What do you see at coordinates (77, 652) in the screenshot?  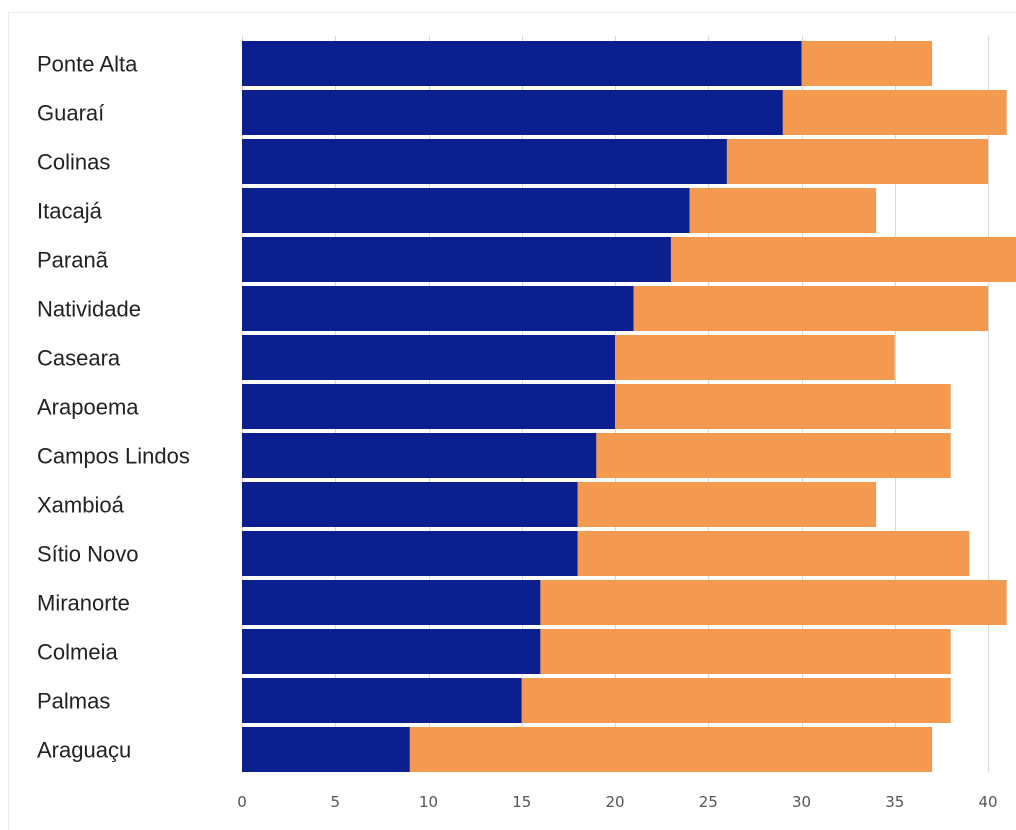 I see `category-label: Colmeia` at bounding box center [77, 652].